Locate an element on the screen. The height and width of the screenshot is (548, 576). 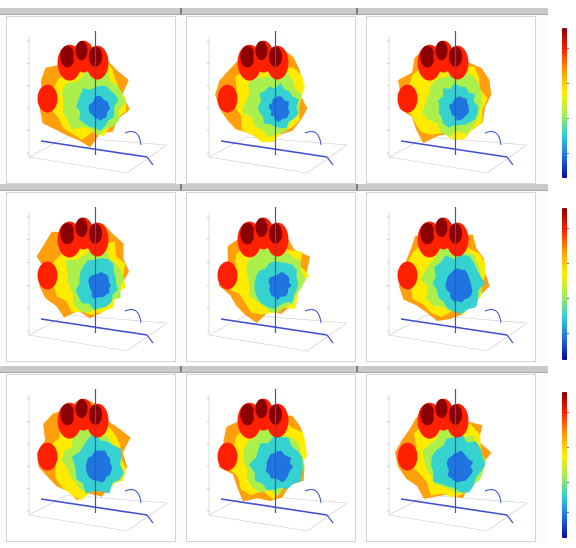
radiation-plot-r3c3 is located at coordinates (451, 458).